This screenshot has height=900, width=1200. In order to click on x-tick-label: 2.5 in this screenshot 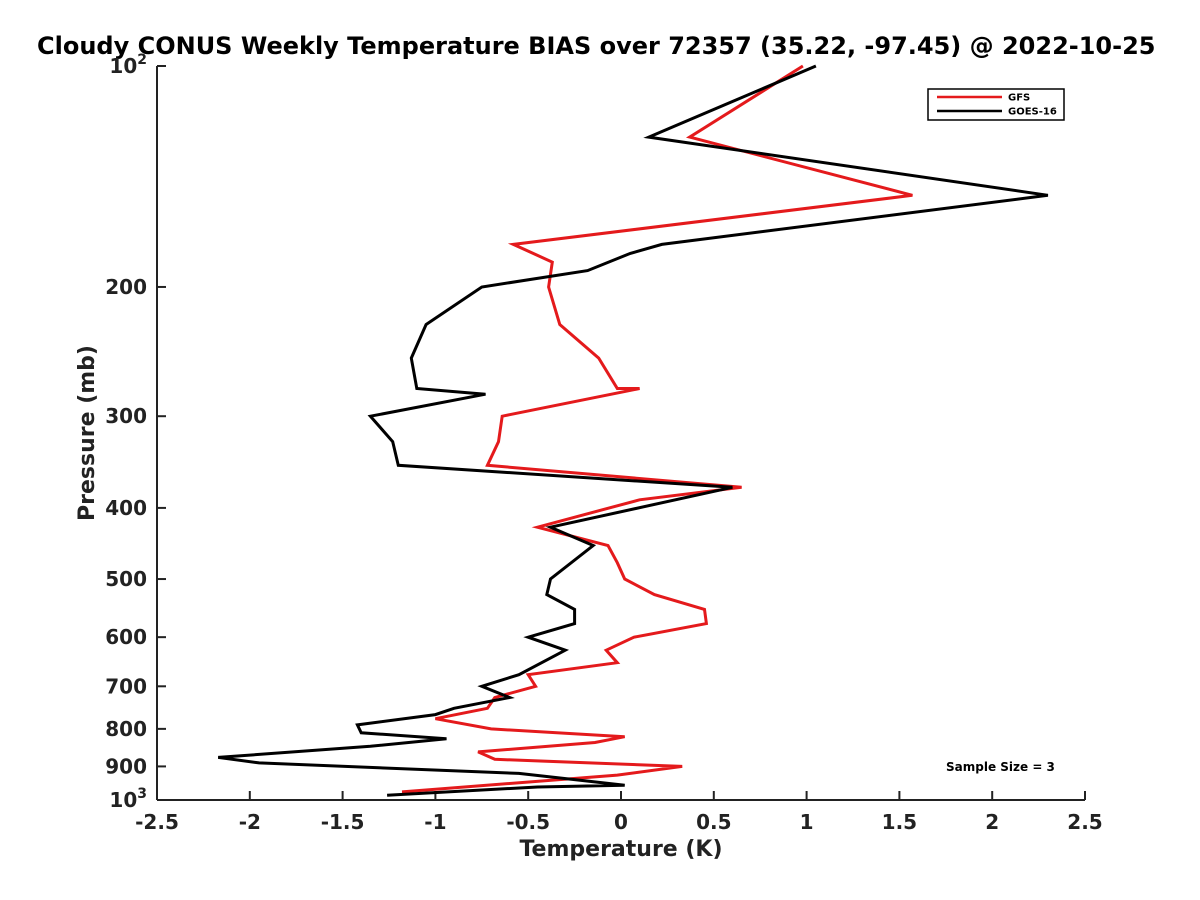, I will do `click(1084, 822)`.